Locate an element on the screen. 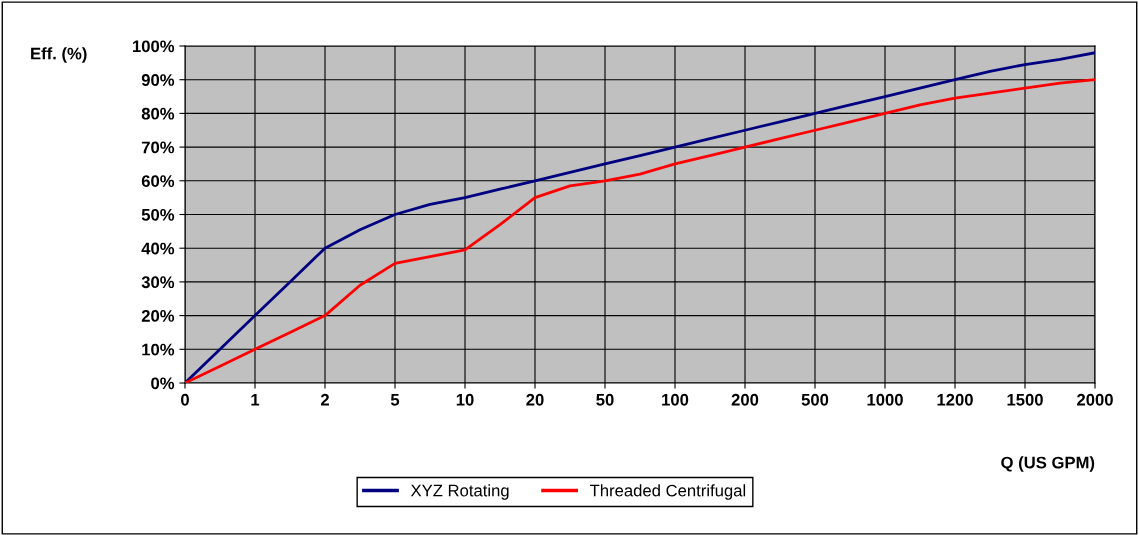 The image size is (1139, 535). y-tick-label: 20% is located at coordinates (158, 316).